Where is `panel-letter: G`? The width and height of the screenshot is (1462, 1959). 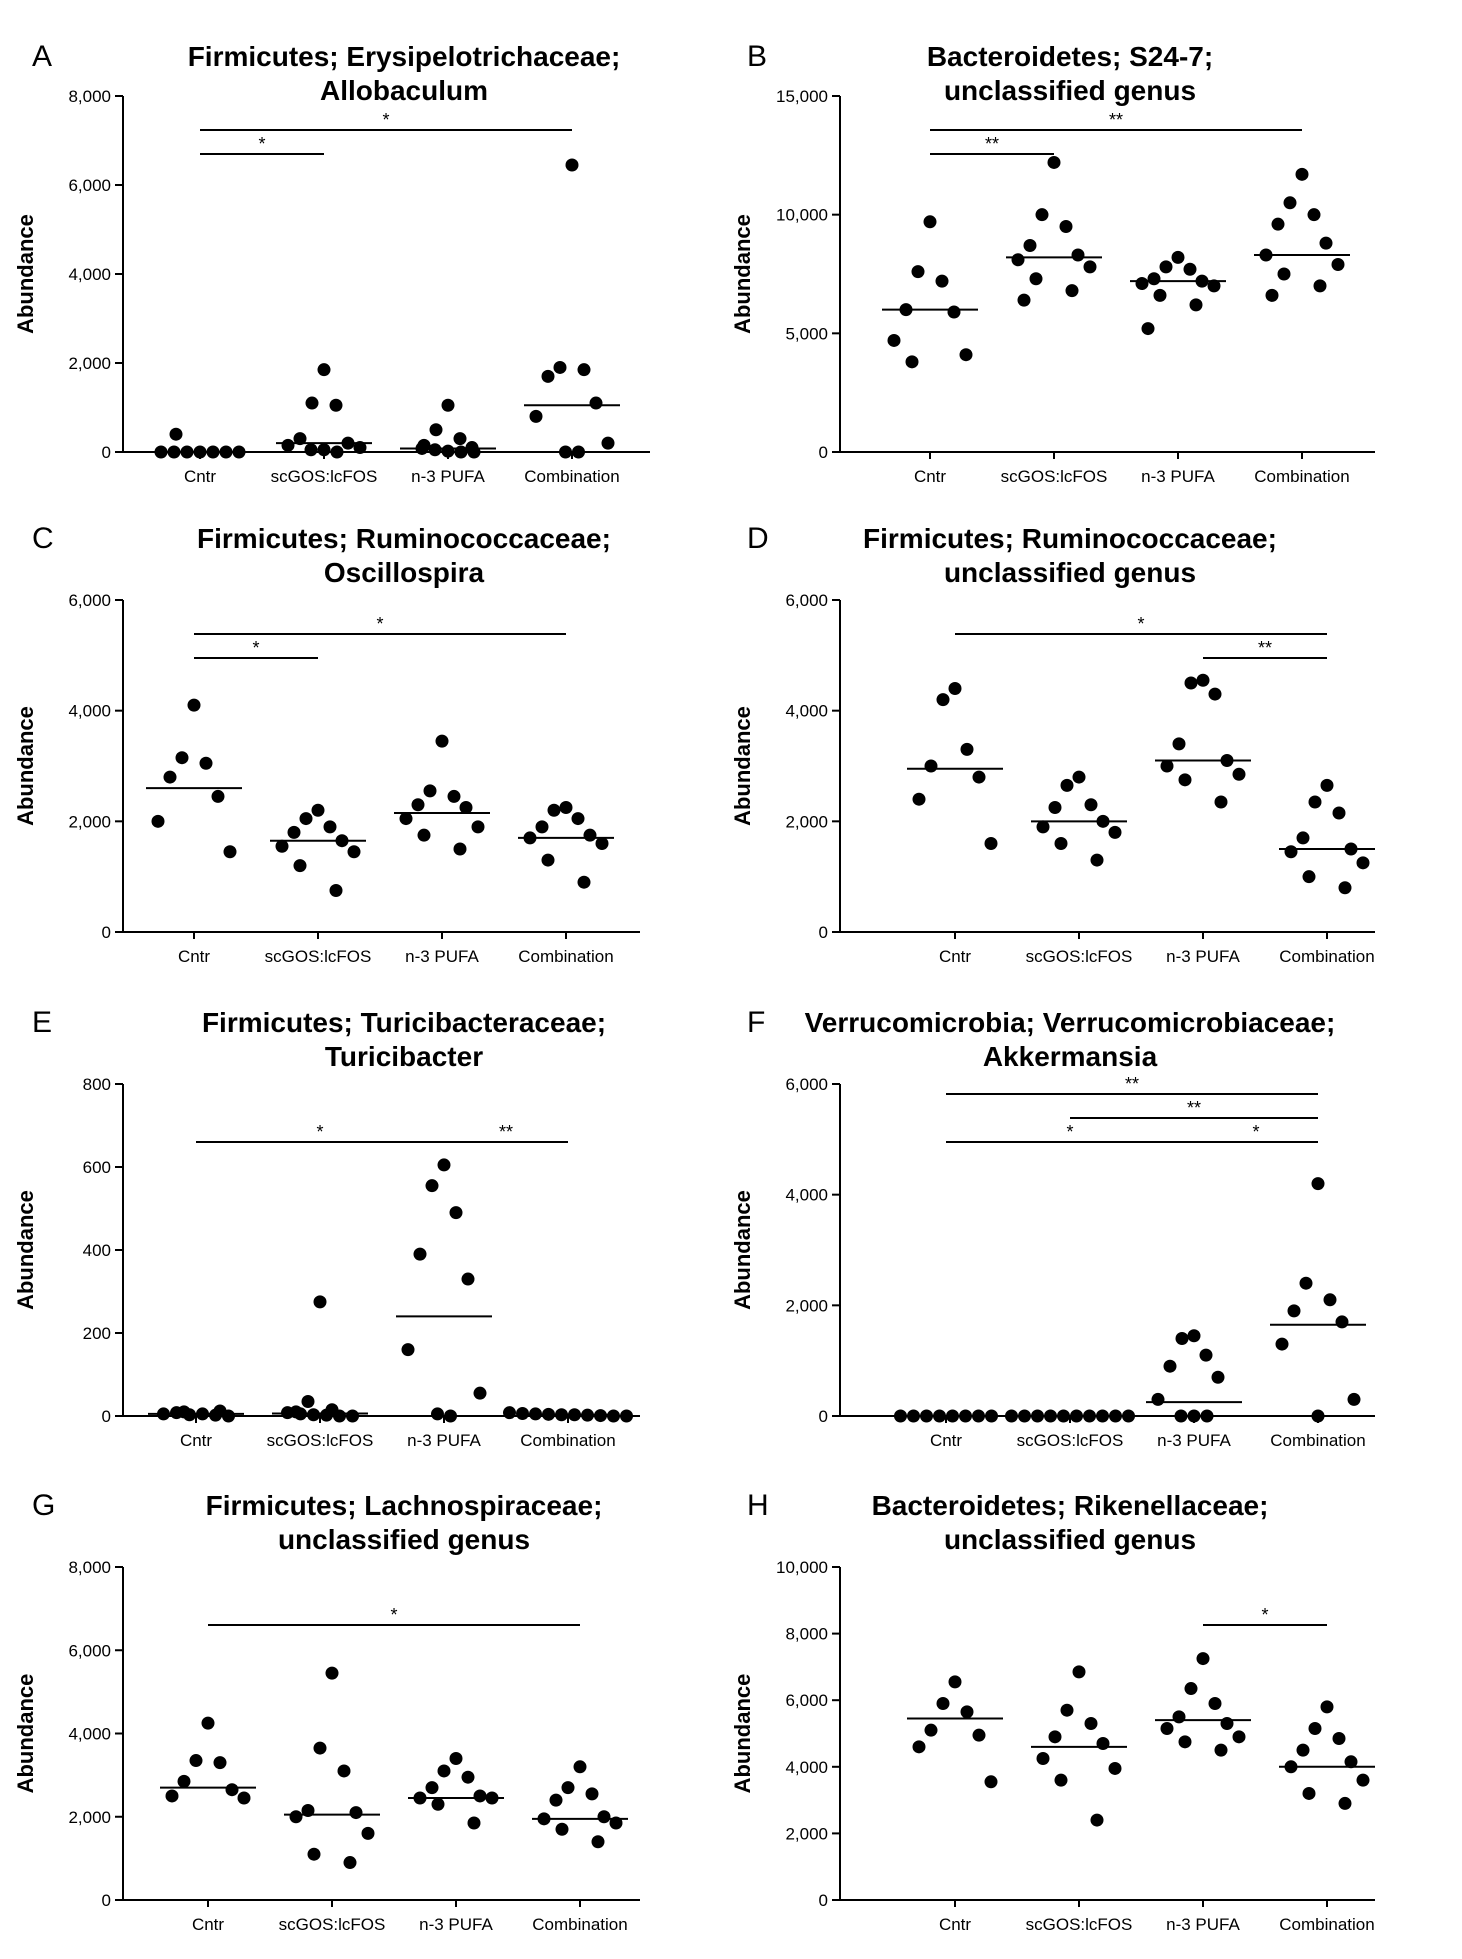 panel-letter: G is located at coordinates (43, 1505).